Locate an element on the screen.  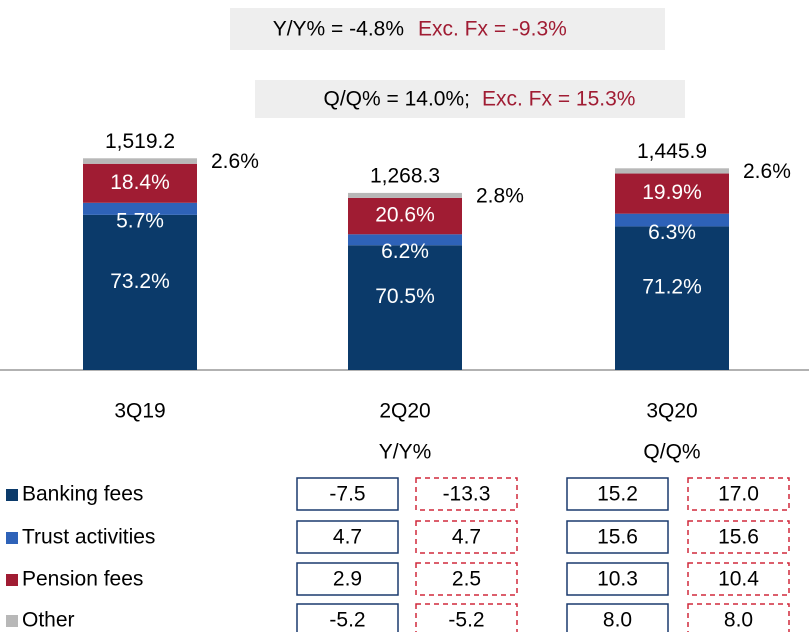
total-label: 1,445.9 is located at coordinates (672, 151).